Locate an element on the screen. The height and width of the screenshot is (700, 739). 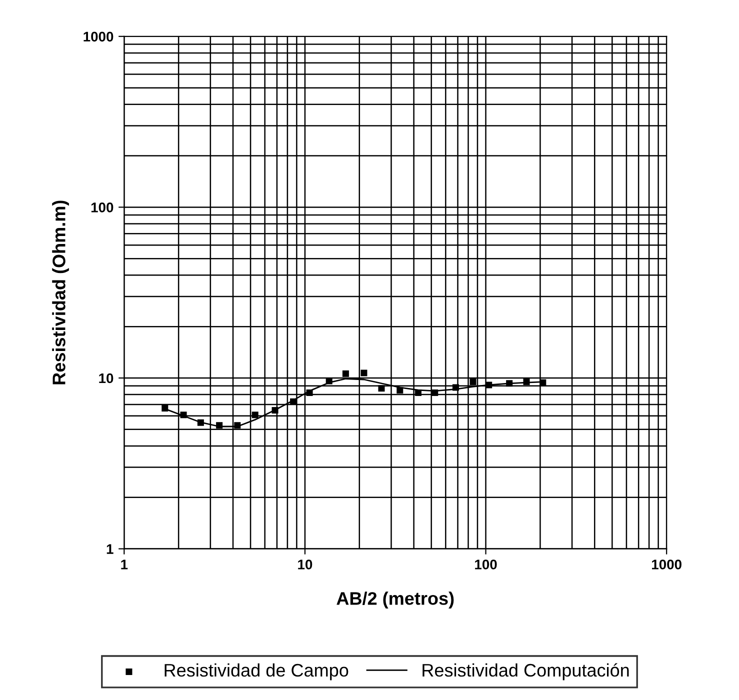
x-tick-label: 1000 is located at coordinates (667, 565).